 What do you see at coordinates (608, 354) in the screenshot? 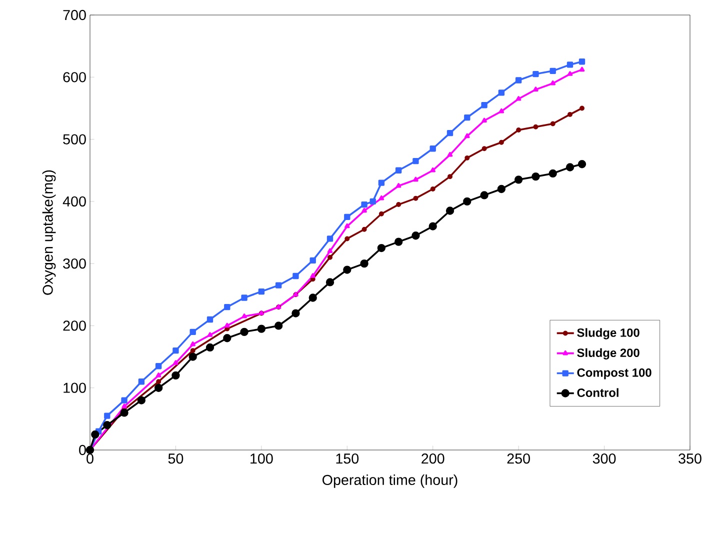
I see `legend-label: Sludge 200` at bounding box center [608, 354].